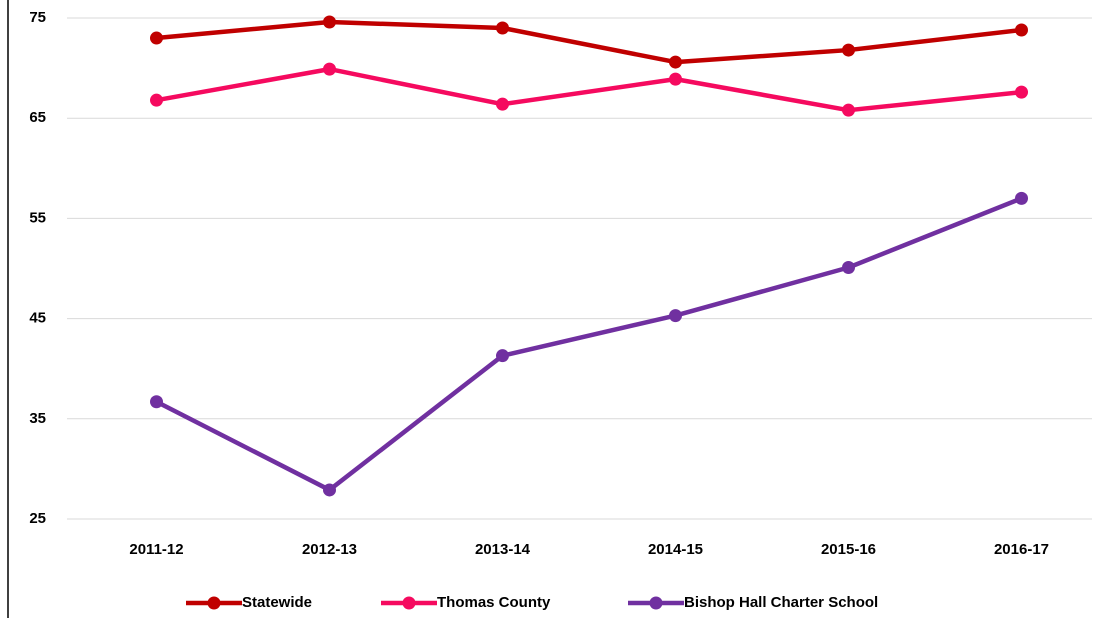 This screenshot has height=618, width=1102. What do you see at coordinates (37, 518) in the screenshot?
I see `y-tick-label: 25` at bounding box center [37, 518].